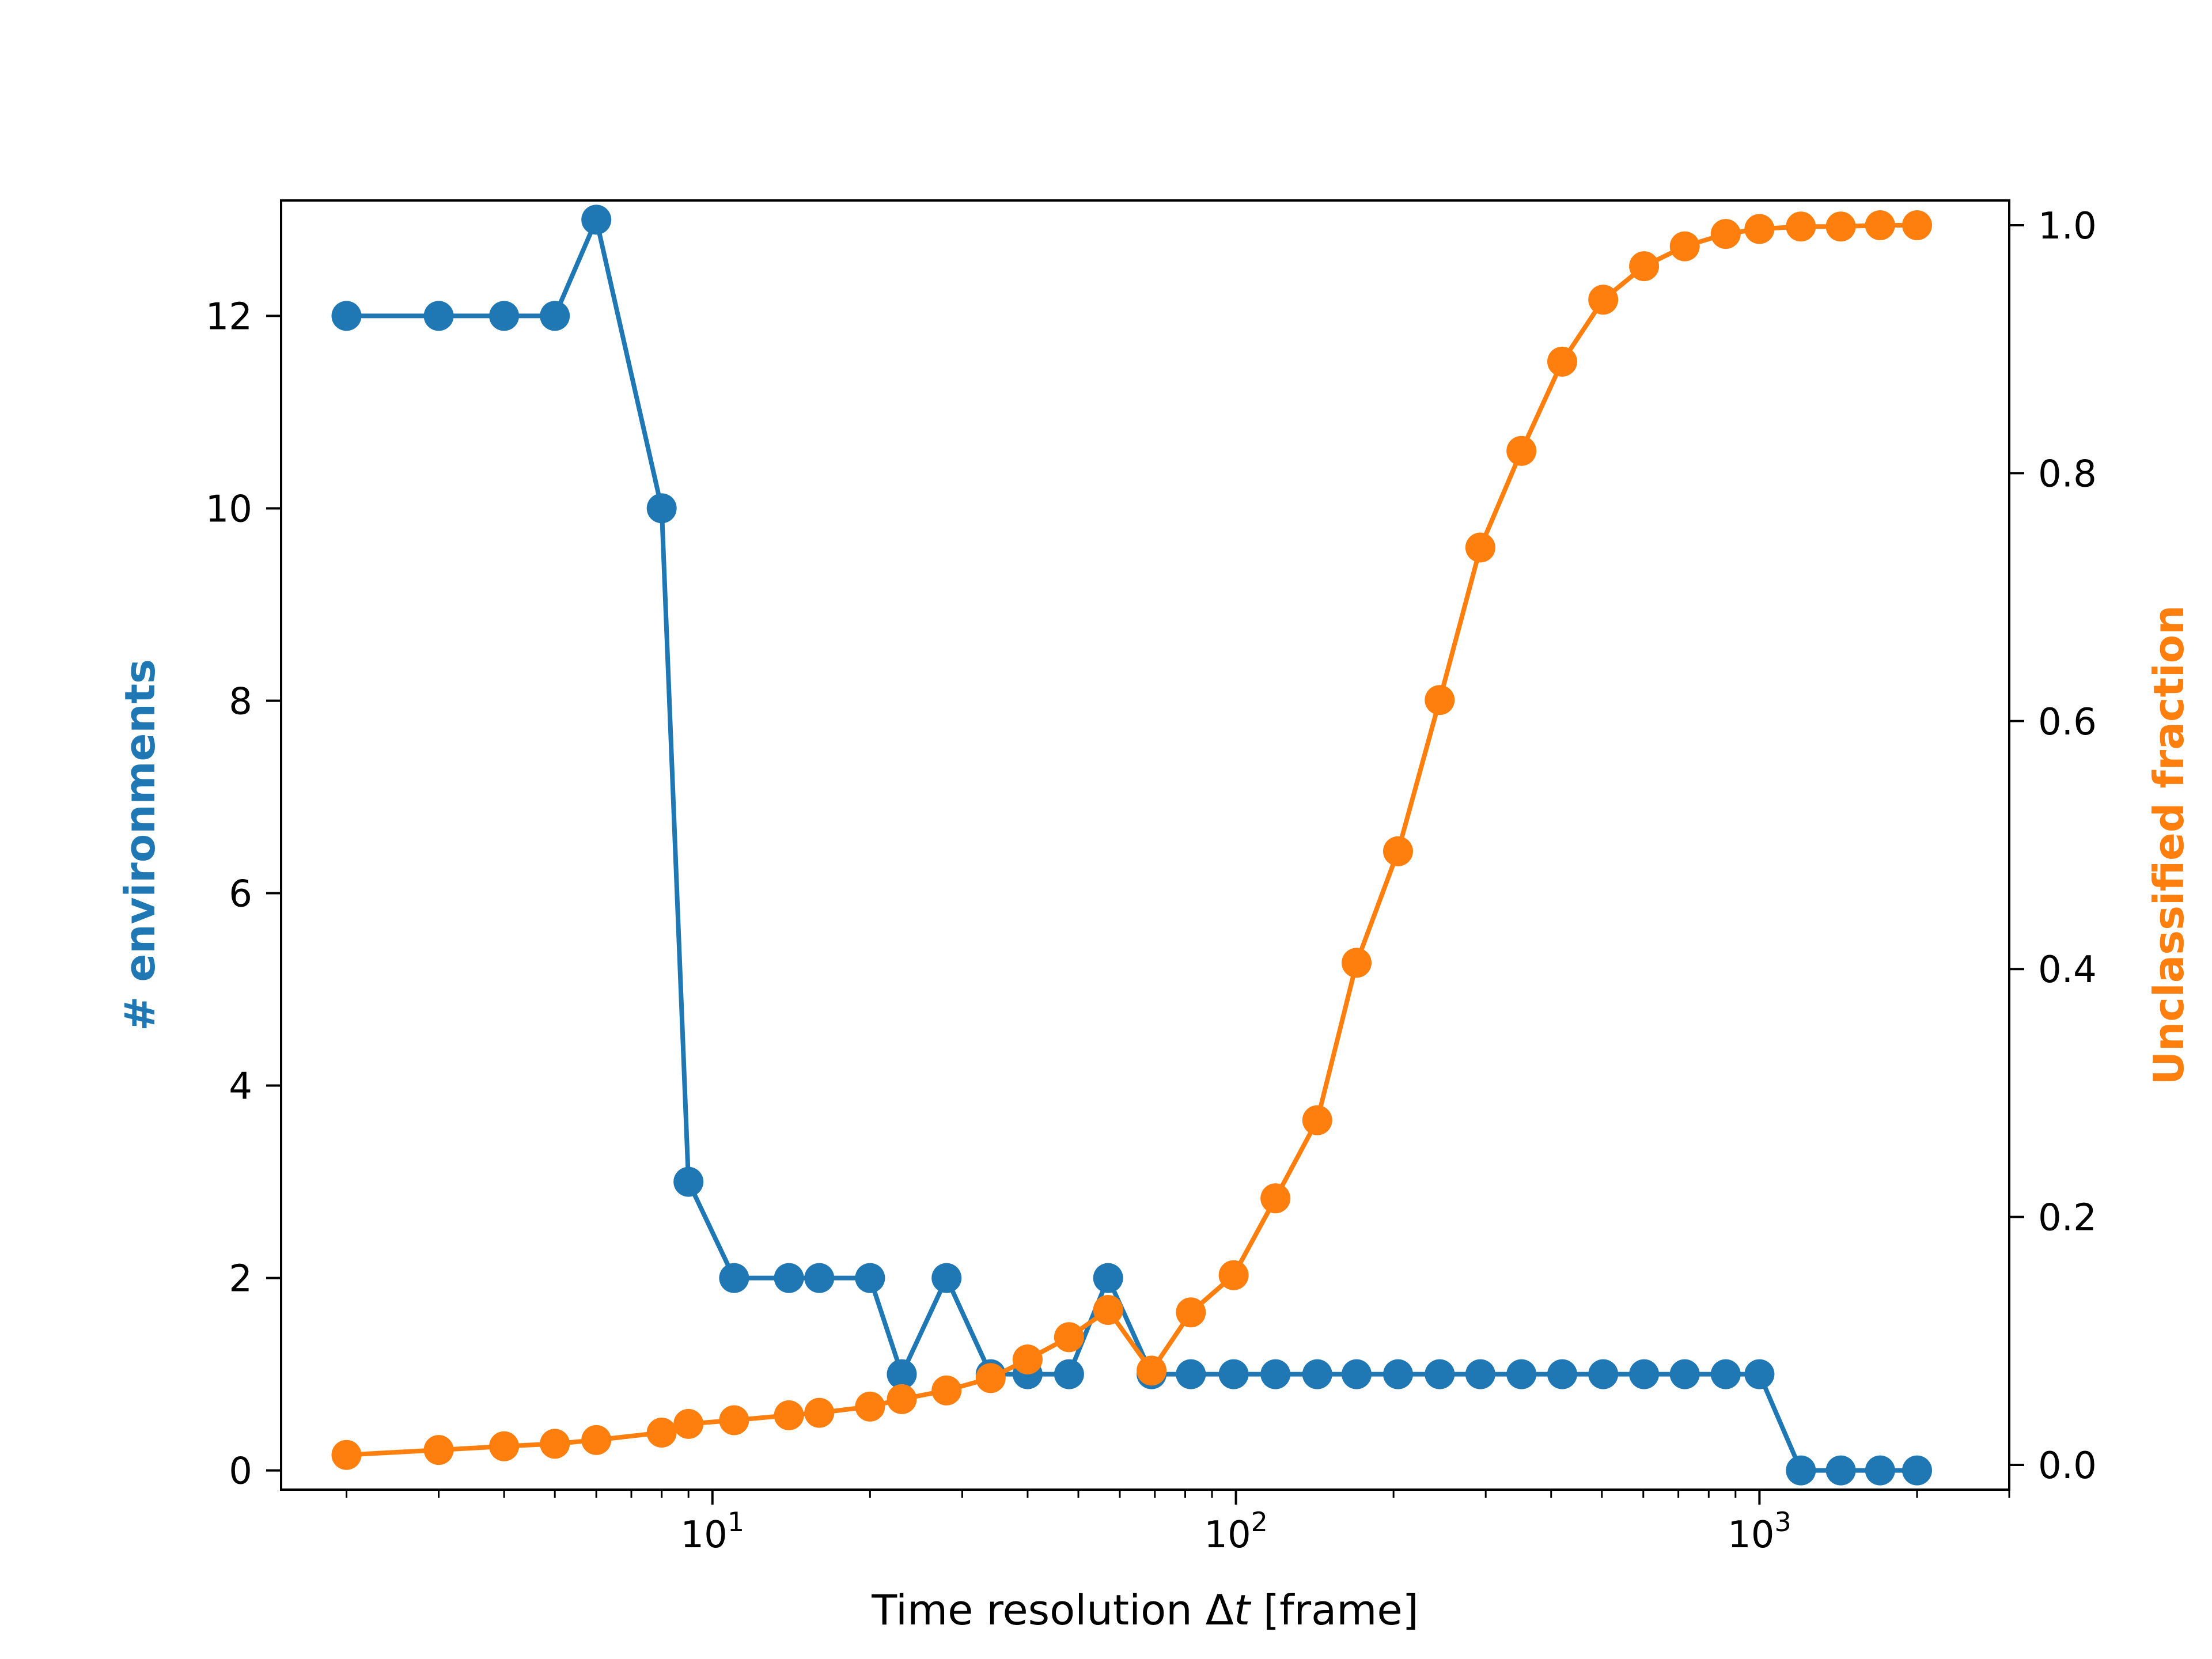 This screenshot has height=1659, width=2212. Describe the element at coordinates (240, 1087) in the screenshot. I see `left-tick-label: 4` at that location.